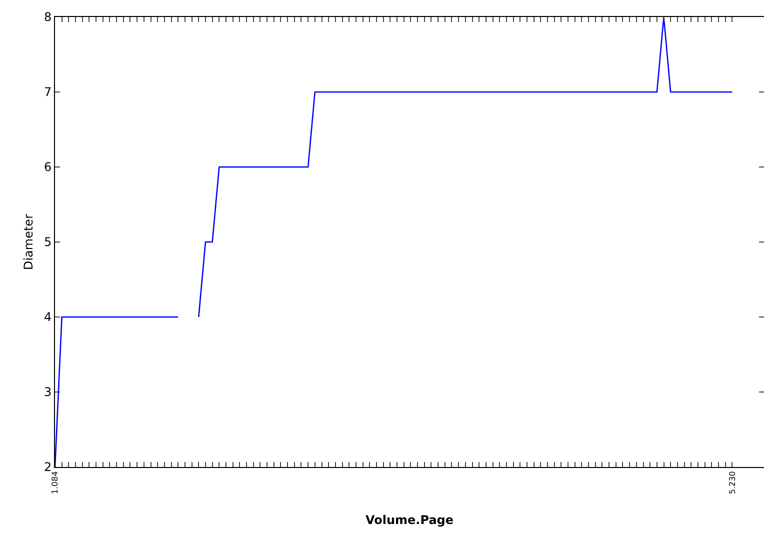  I want to click on y-tick-label: 7, so click(48, 92).